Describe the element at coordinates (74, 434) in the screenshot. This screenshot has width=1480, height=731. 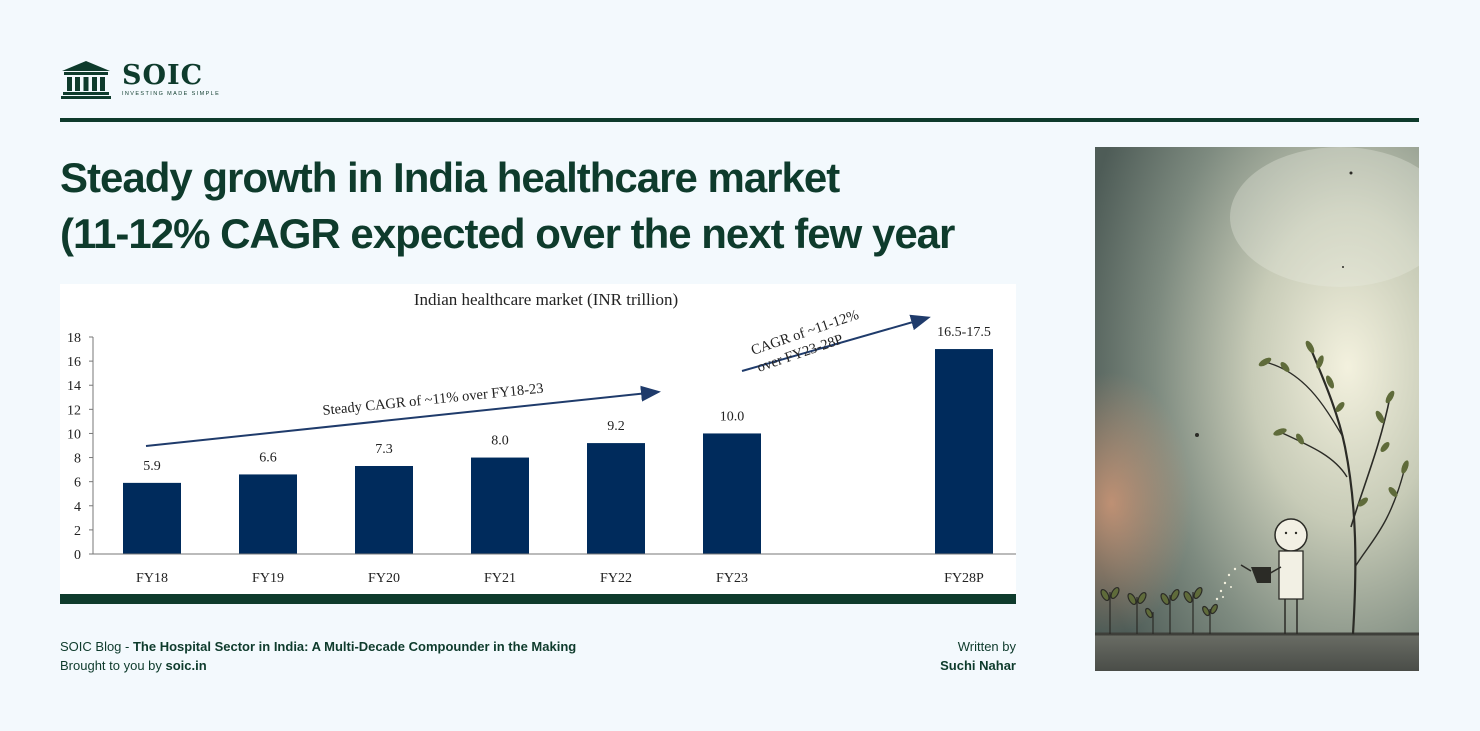
I see `y-tick-label: 10` at that location.